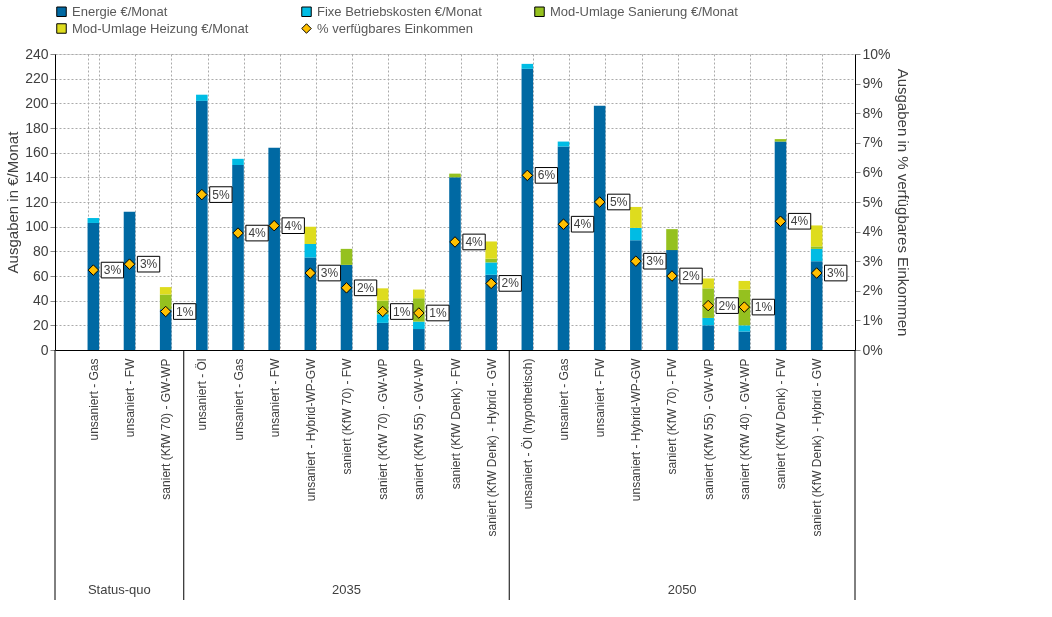 The image size is (1052, 617). What do you see at coordinates (37, 152) in the screenshot?
I see `y-tick-label: 160` at bounding box center [37, 152].